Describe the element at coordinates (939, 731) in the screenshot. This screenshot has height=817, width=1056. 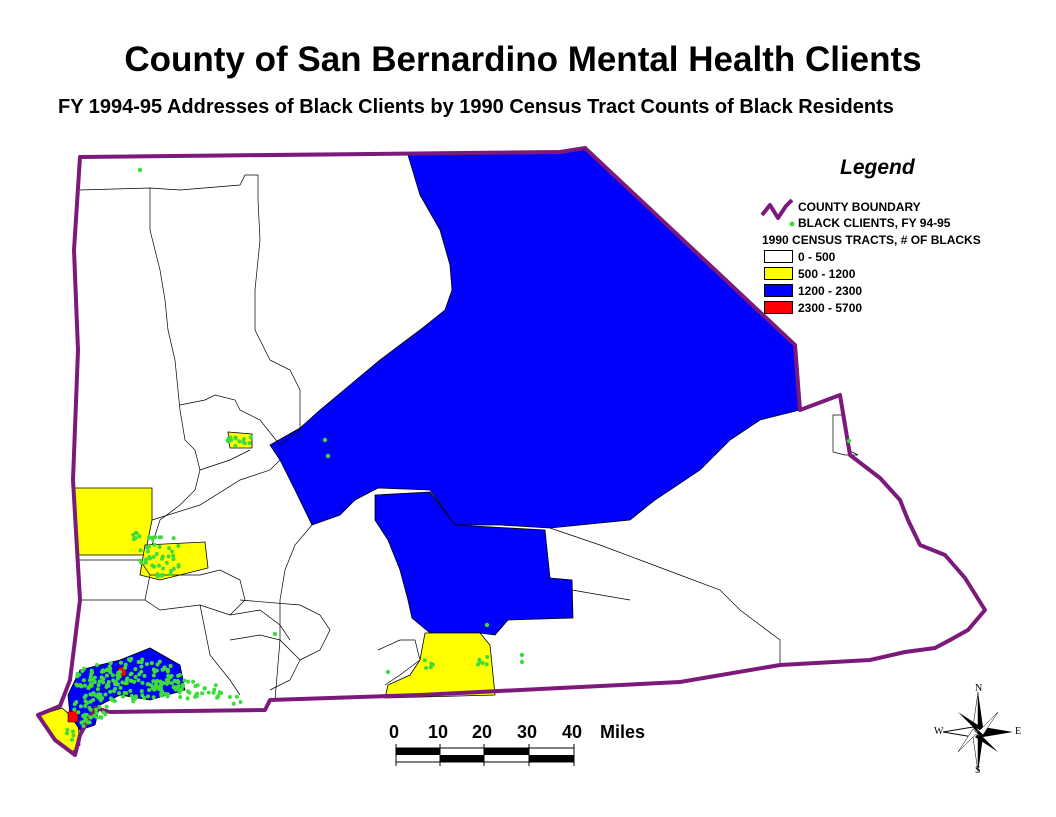
I see `compass-west-label: W` at that location.